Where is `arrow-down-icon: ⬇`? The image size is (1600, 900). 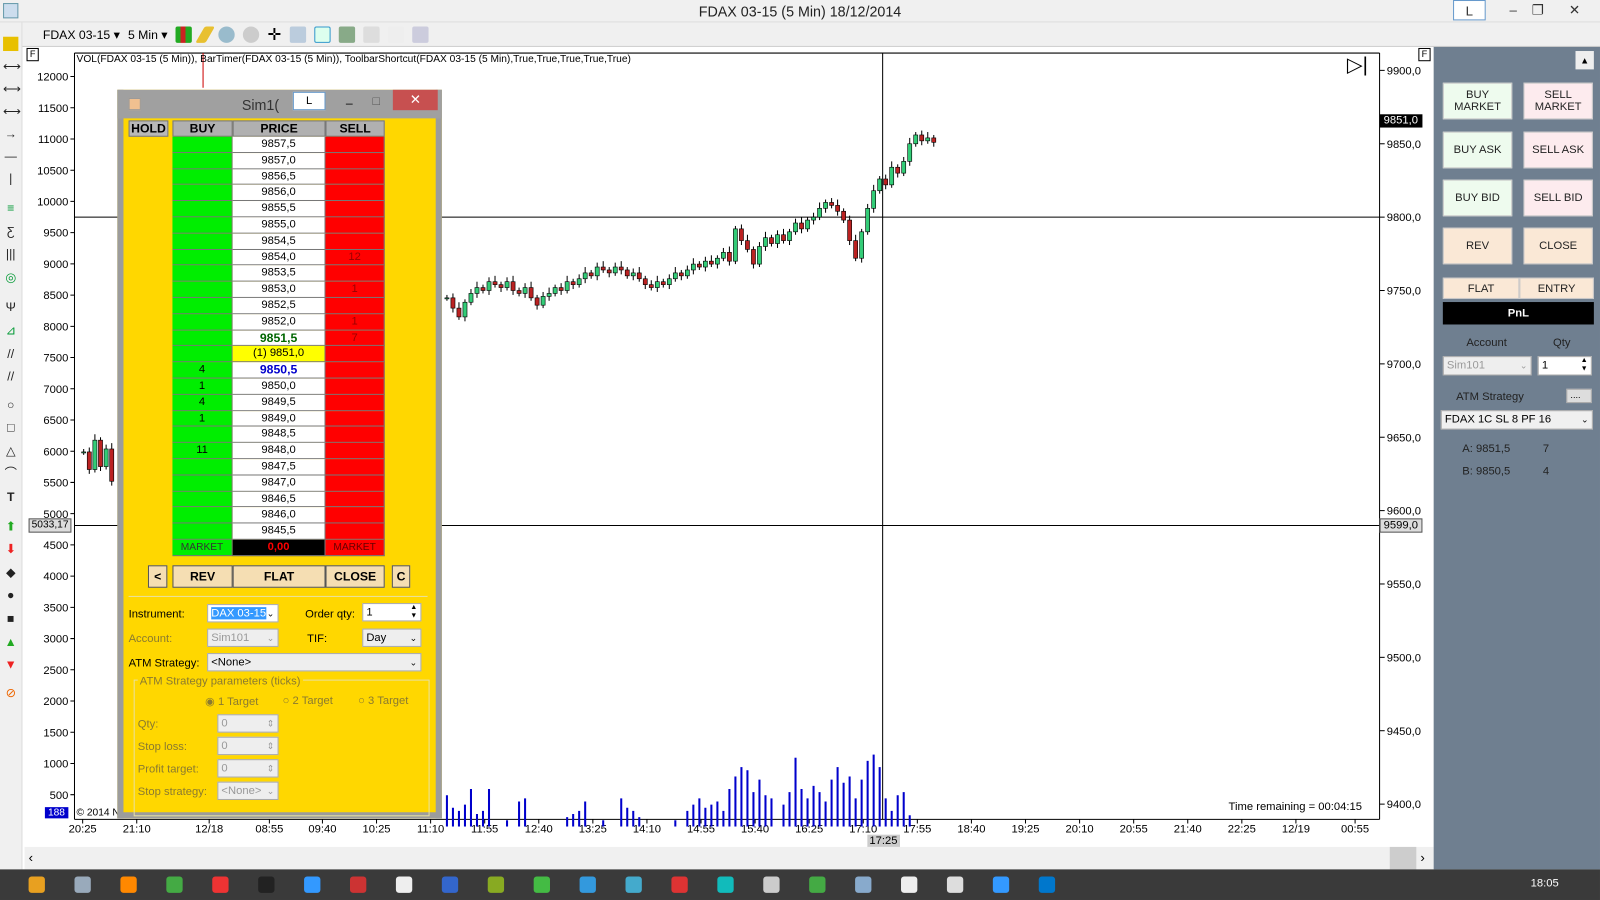 arrow-down-icon: ⬇ is located at coordinates (10, 549).